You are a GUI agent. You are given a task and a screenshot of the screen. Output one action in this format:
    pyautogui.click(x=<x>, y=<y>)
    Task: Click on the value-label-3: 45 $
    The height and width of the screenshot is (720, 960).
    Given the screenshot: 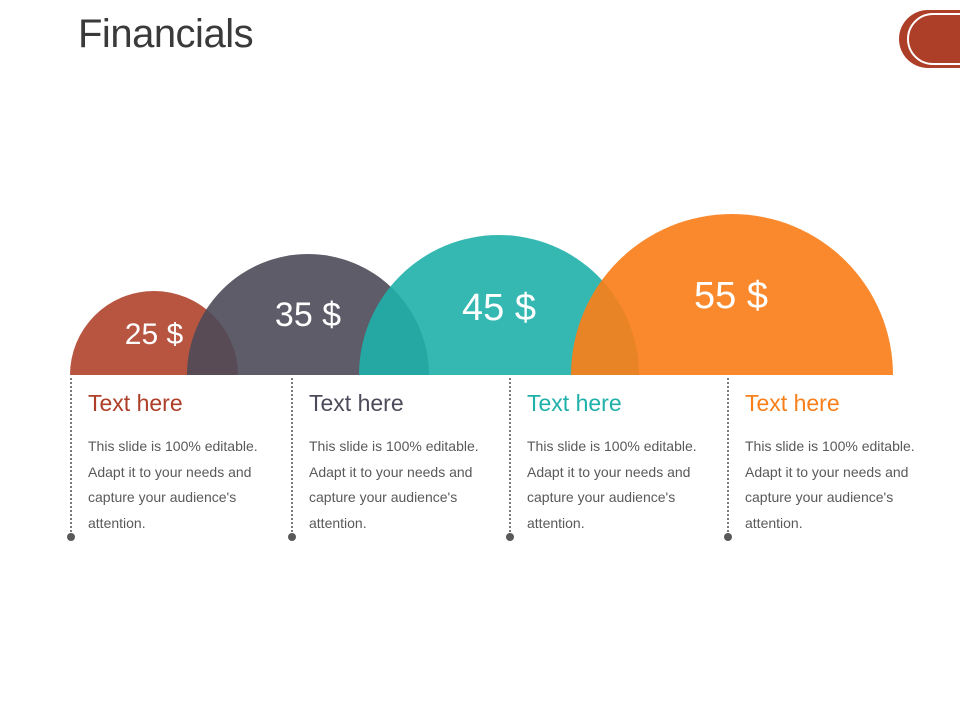 What is the action you would take?
    pyautogui.click(x=499, y=308)
    